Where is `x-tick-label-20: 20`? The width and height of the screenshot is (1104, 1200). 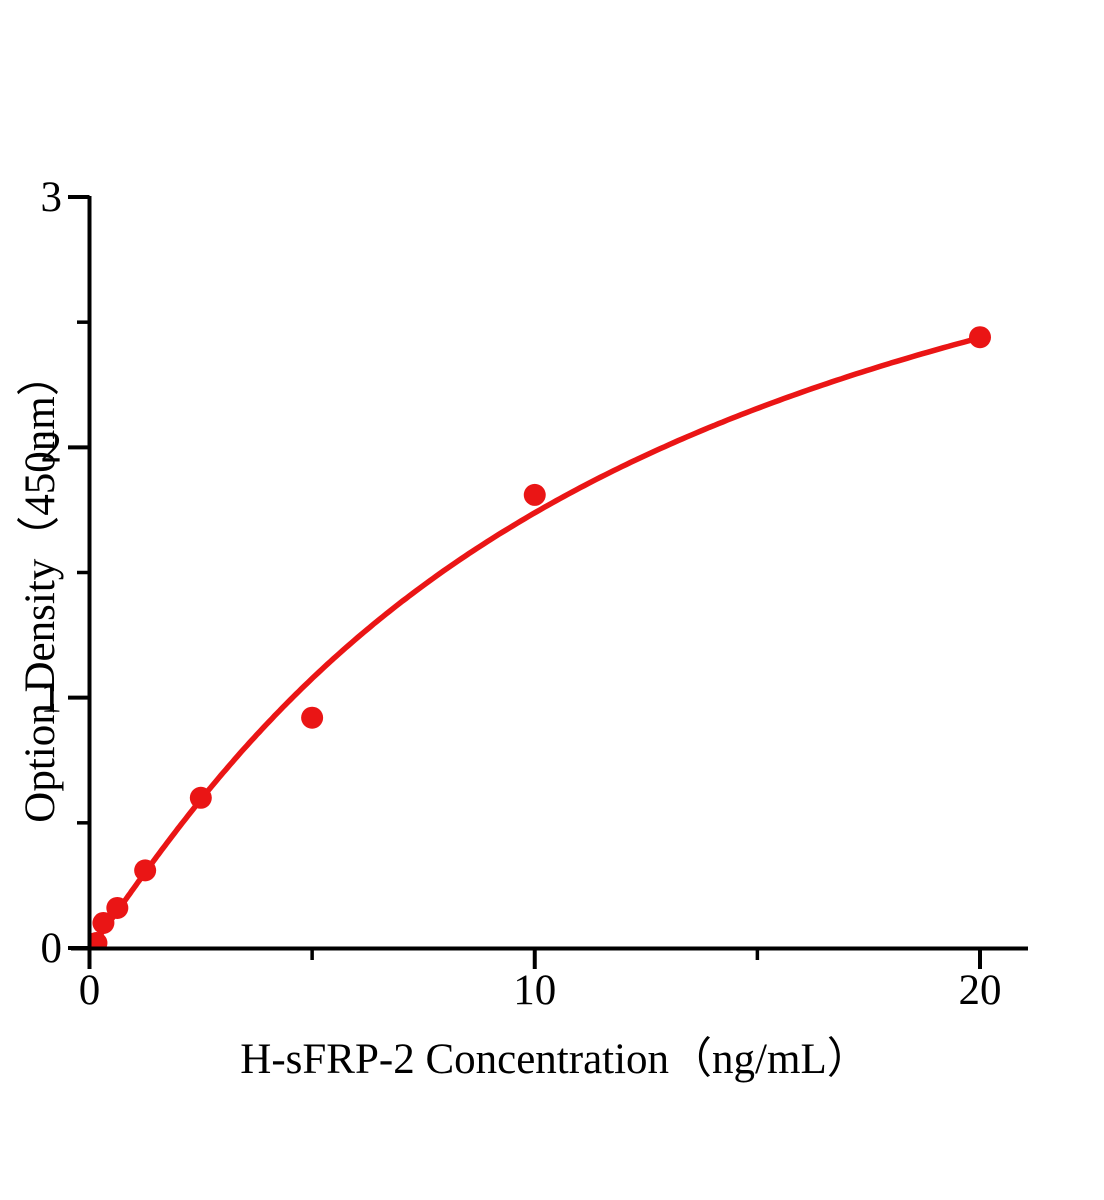 x-tick-label-20: 20 is located at coordinates (980, 990).